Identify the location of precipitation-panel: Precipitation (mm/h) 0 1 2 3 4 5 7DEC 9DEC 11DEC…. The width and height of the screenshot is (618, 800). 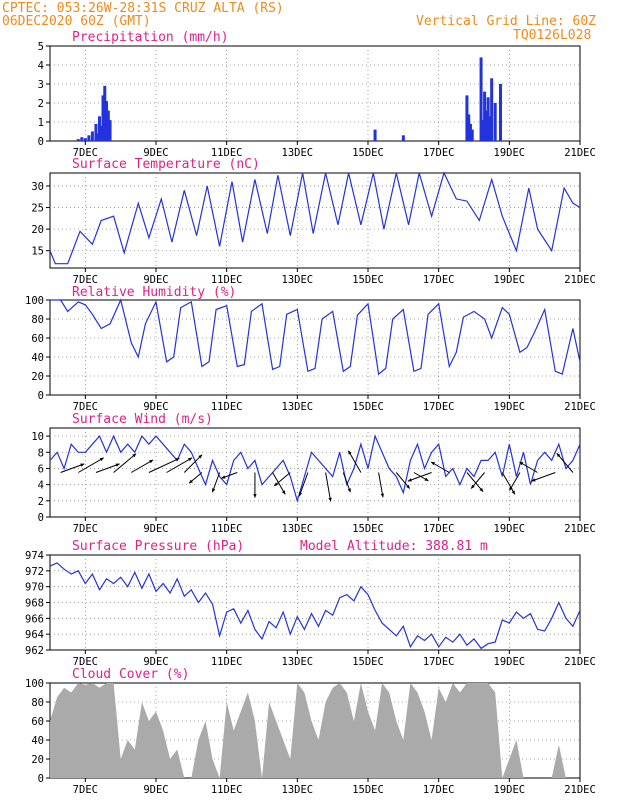
(317, 94).